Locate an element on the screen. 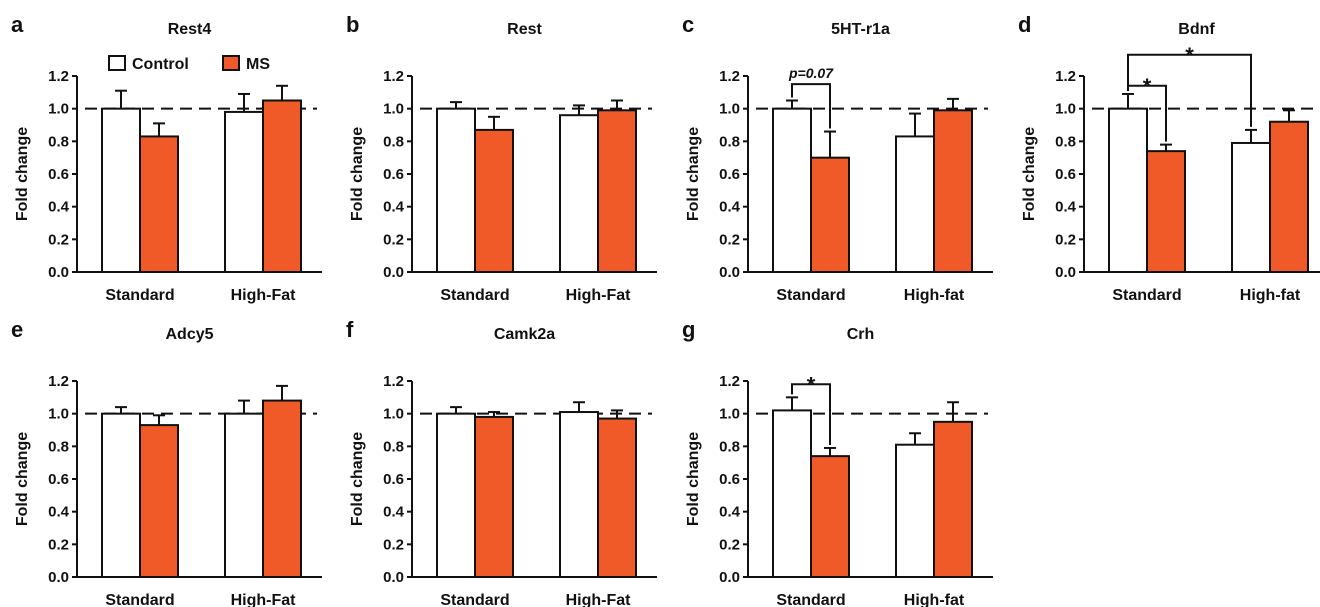 The width and height of the screenshot is (1320, 607). panel-letter: e is located at coordinates (17, 329).